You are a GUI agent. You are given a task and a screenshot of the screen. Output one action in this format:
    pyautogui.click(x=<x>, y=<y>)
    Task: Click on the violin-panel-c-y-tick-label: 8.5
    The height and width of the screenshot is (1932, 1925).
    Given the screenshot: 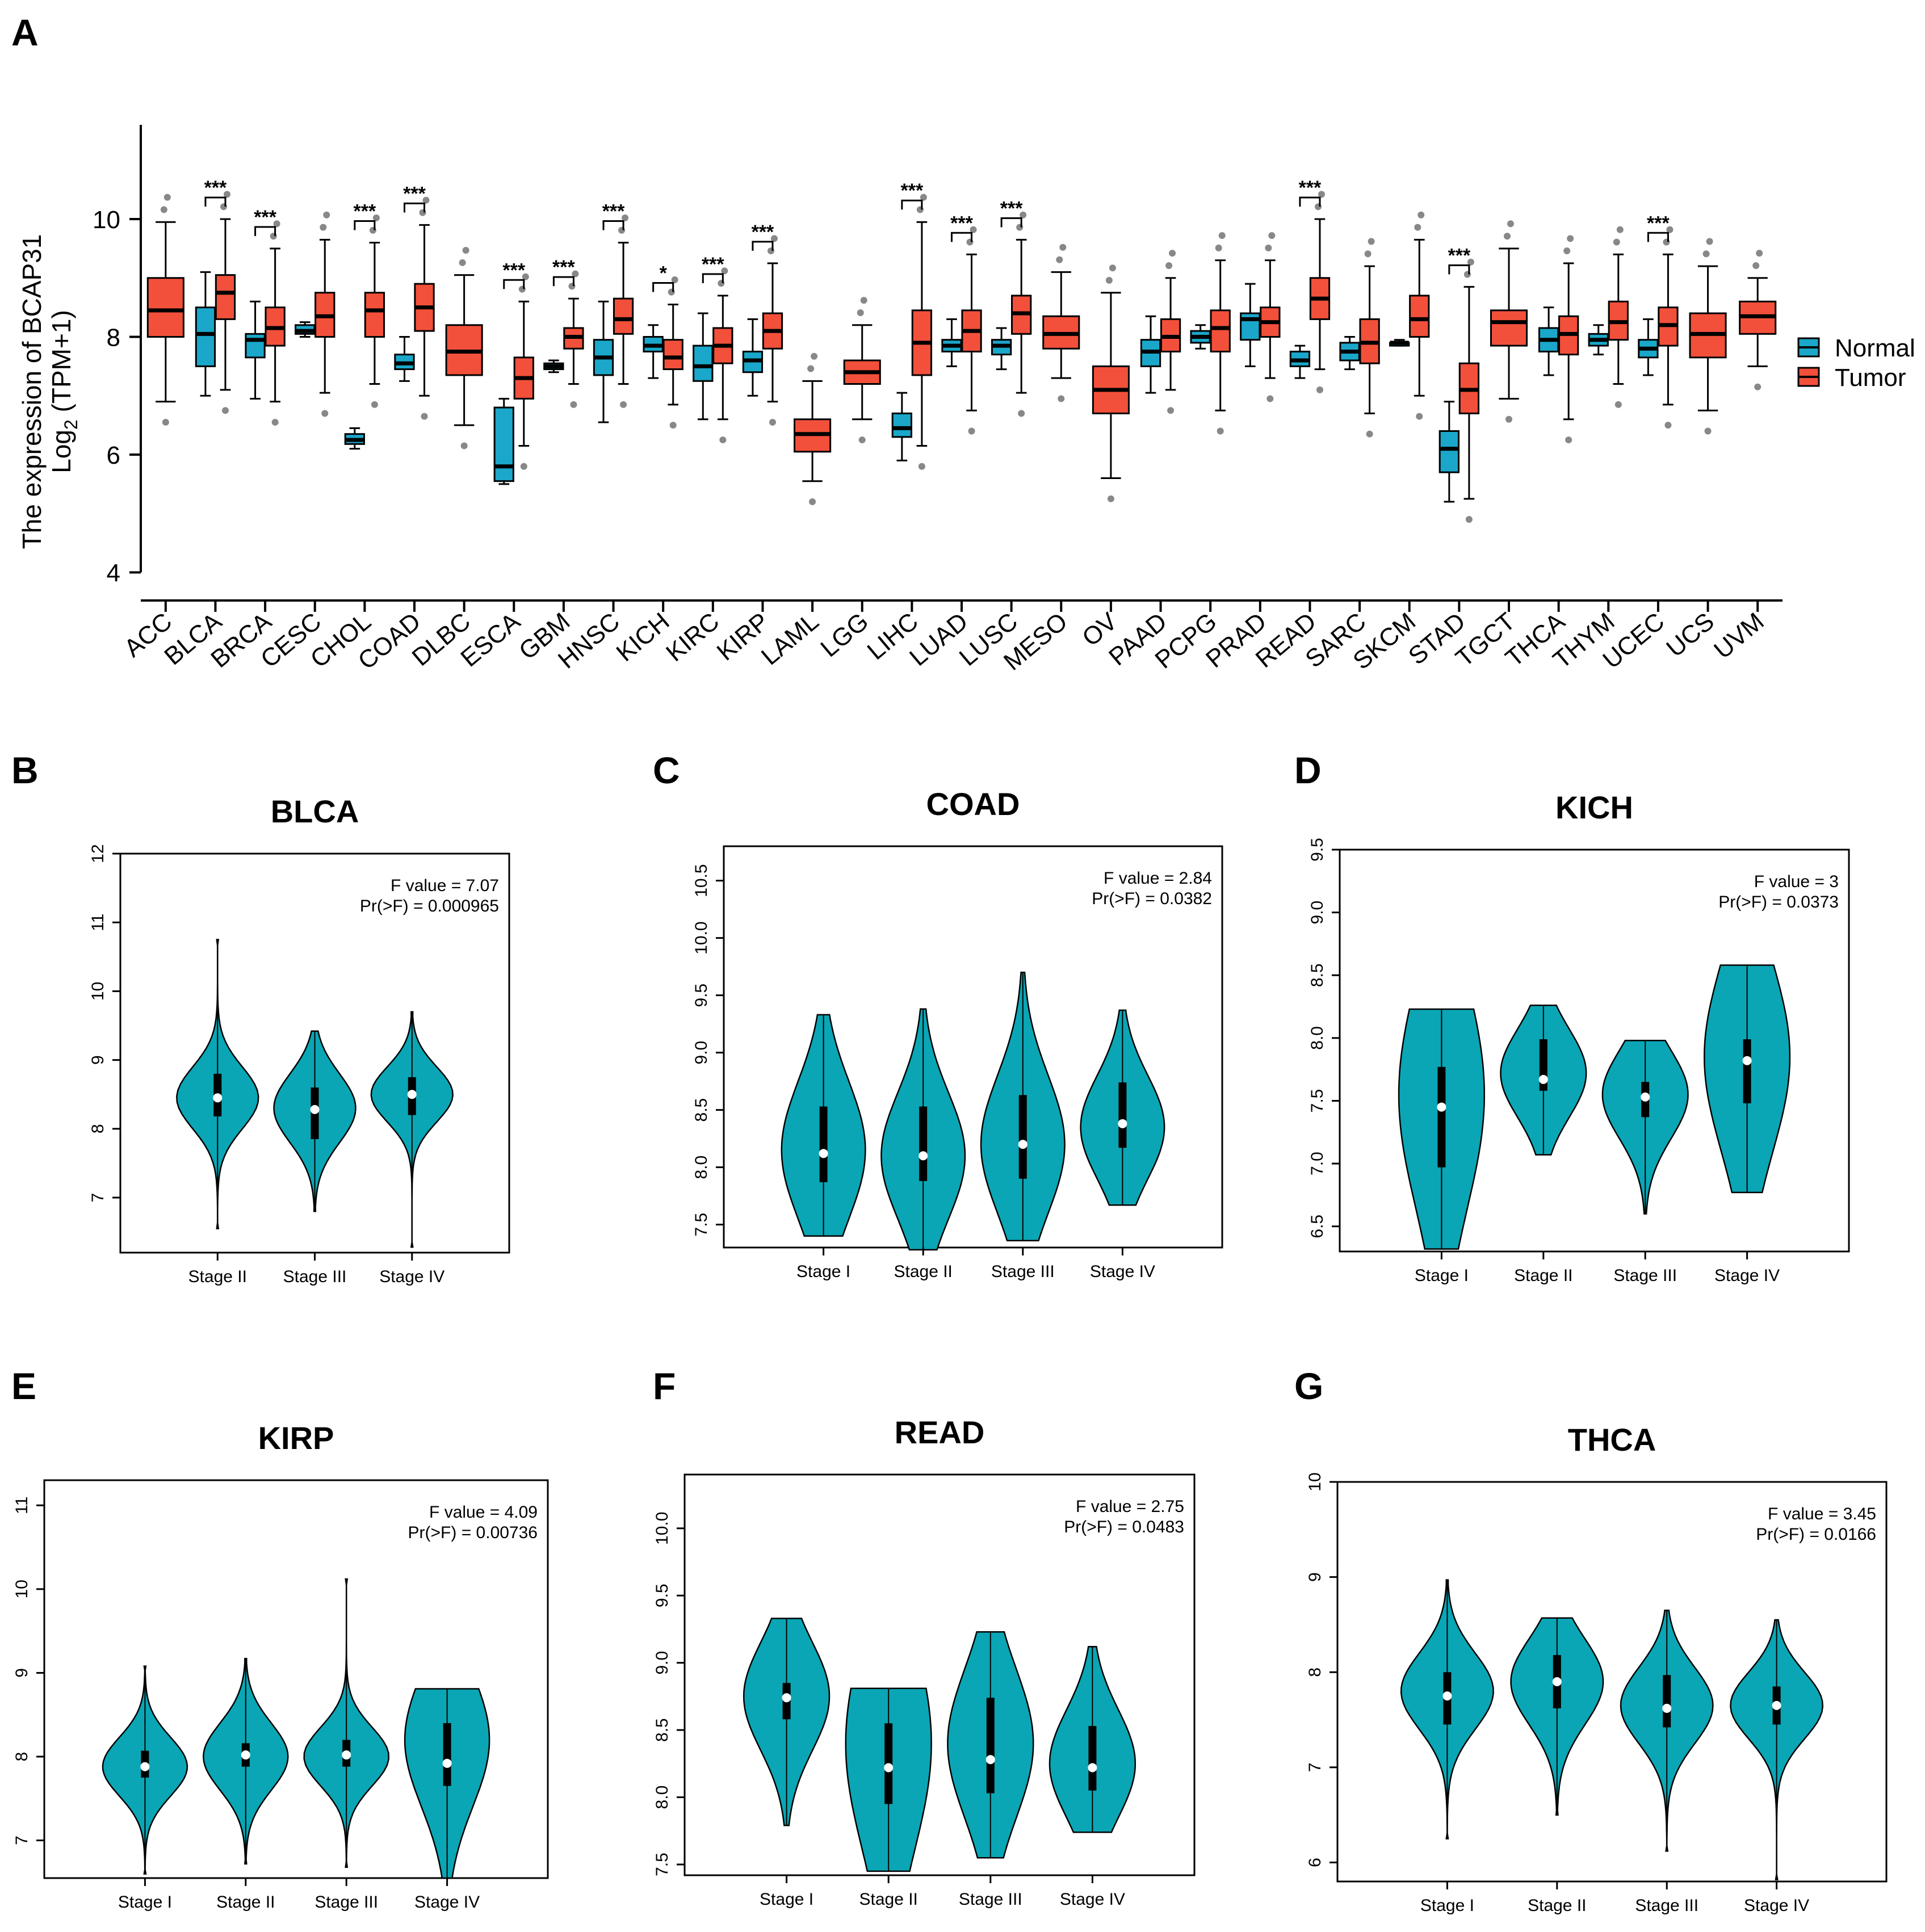 What is the action you would take?
    pyautogui.click(x=701, y=1110)
    